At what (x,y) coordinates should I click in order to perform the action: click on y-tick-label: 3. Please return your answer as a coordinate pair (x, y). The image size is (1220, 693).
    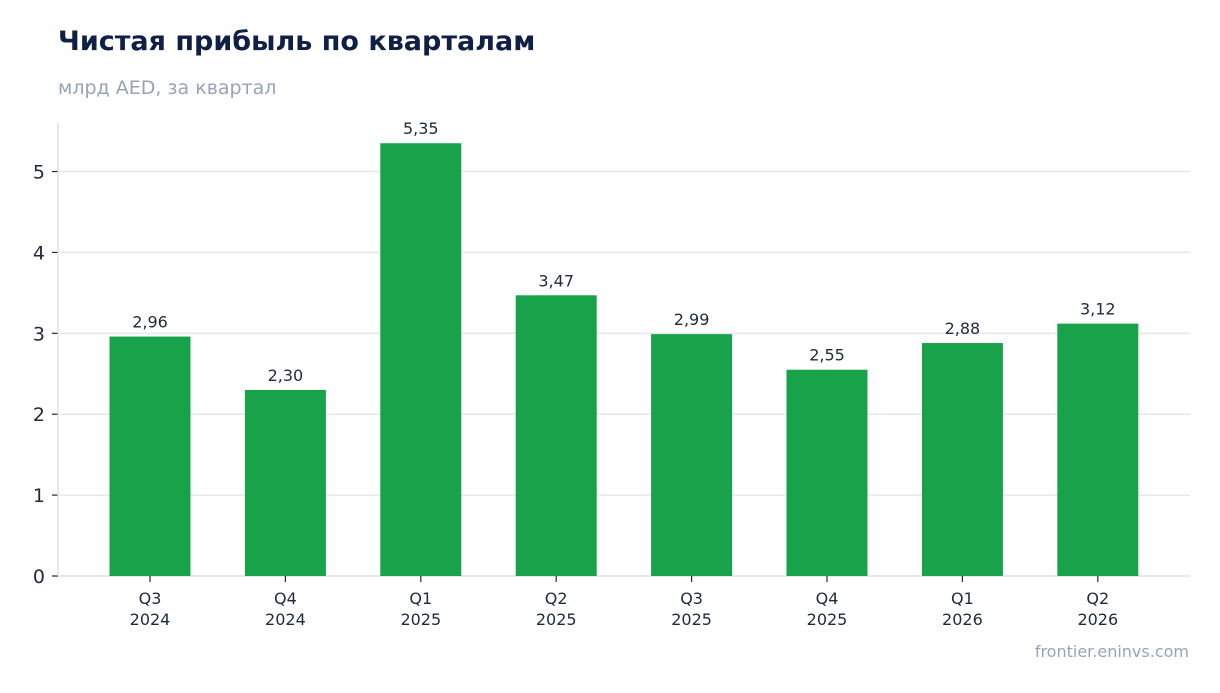
    Looking at the image, I should click on (39, 334).